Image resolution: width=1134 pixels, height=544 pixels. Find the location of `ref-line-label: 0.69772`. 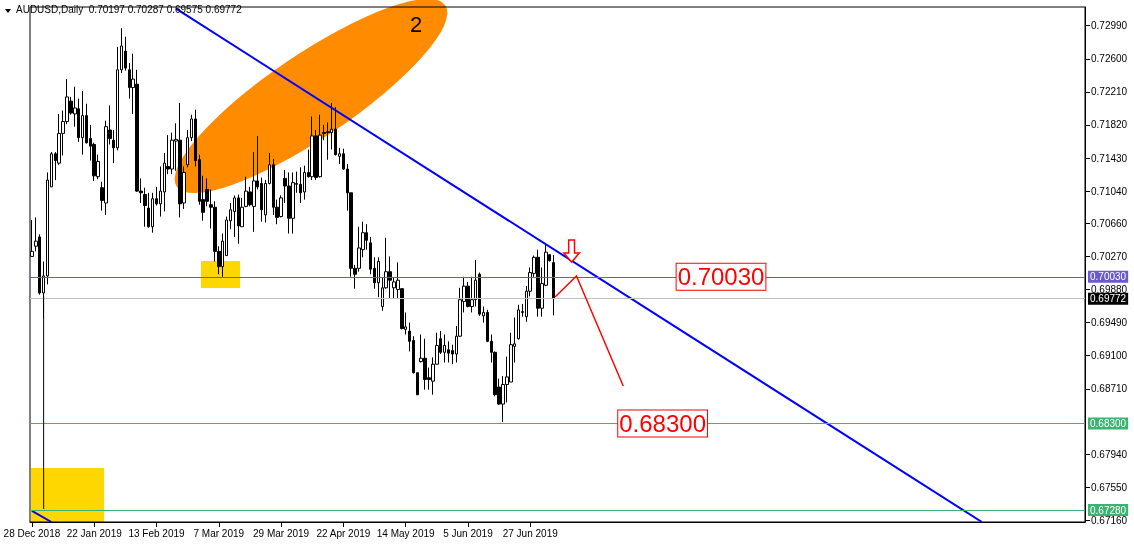

ref-line-label: 0.69772 is located at coordinates (1108, 299).